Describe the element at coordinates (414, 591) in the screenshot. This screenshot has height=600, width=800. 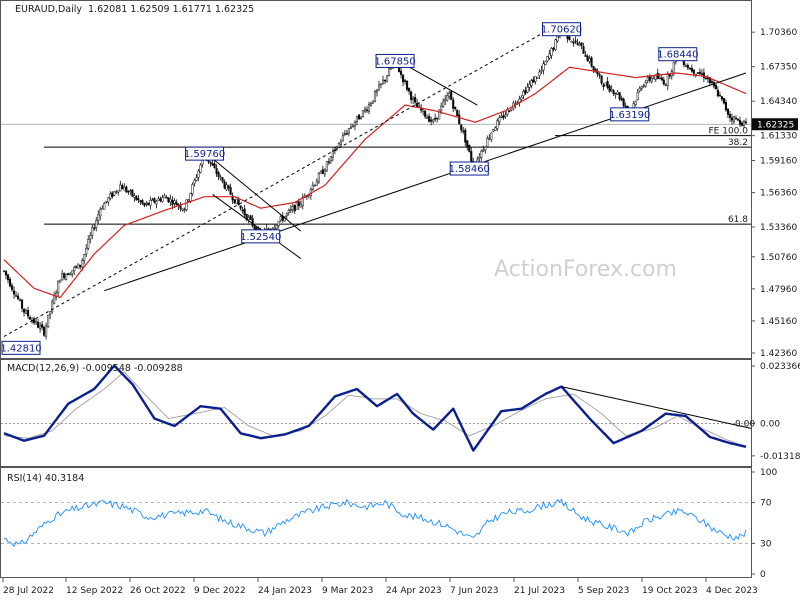
I see `date-tick-label: 24 Apr 2023` at that location.